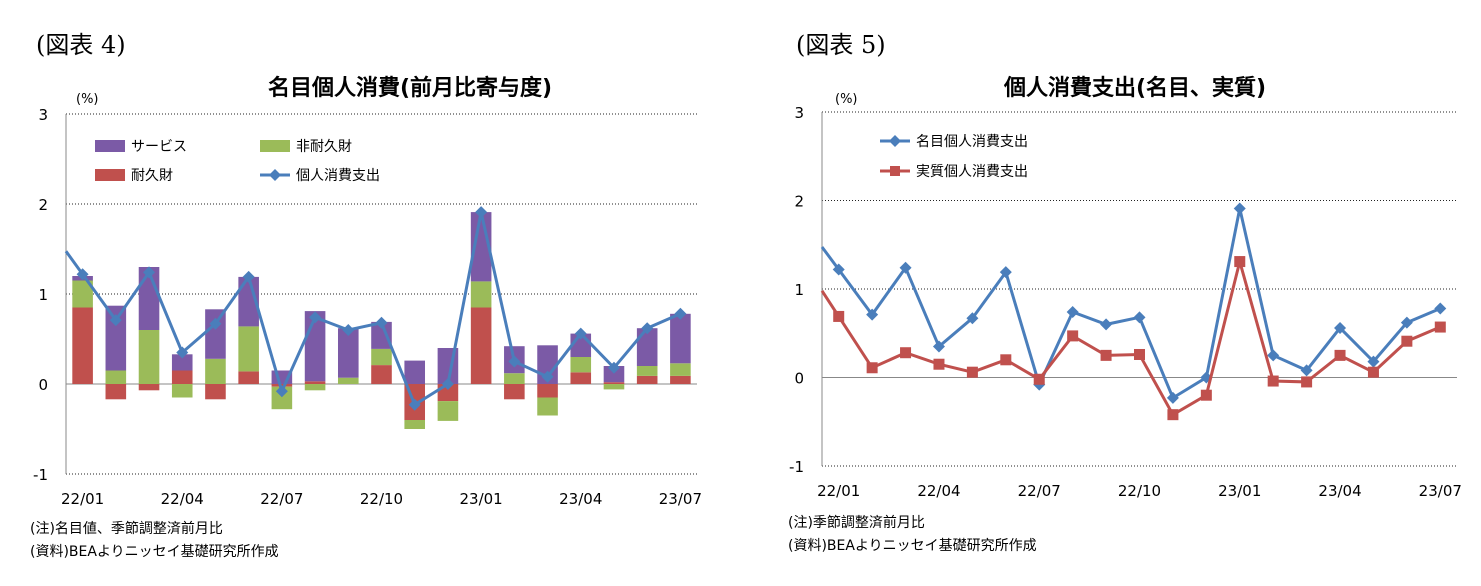 This screenshot has height=586, width=1481. I want to click on figure-5-label: (図表 5), so click(841, 45).